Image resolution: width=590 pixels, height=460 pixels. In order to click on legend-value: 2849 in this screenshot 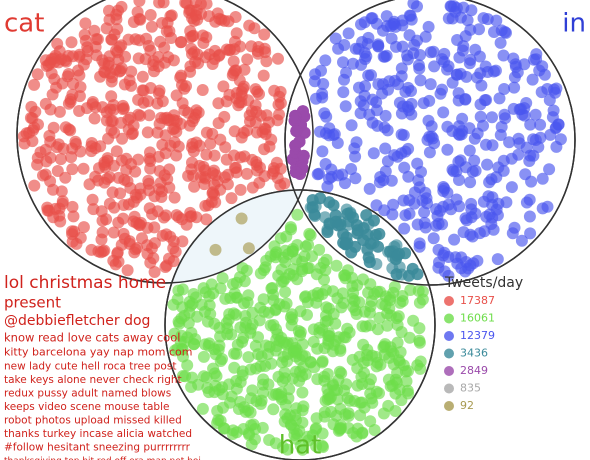, I will do `click(474, 370)`.